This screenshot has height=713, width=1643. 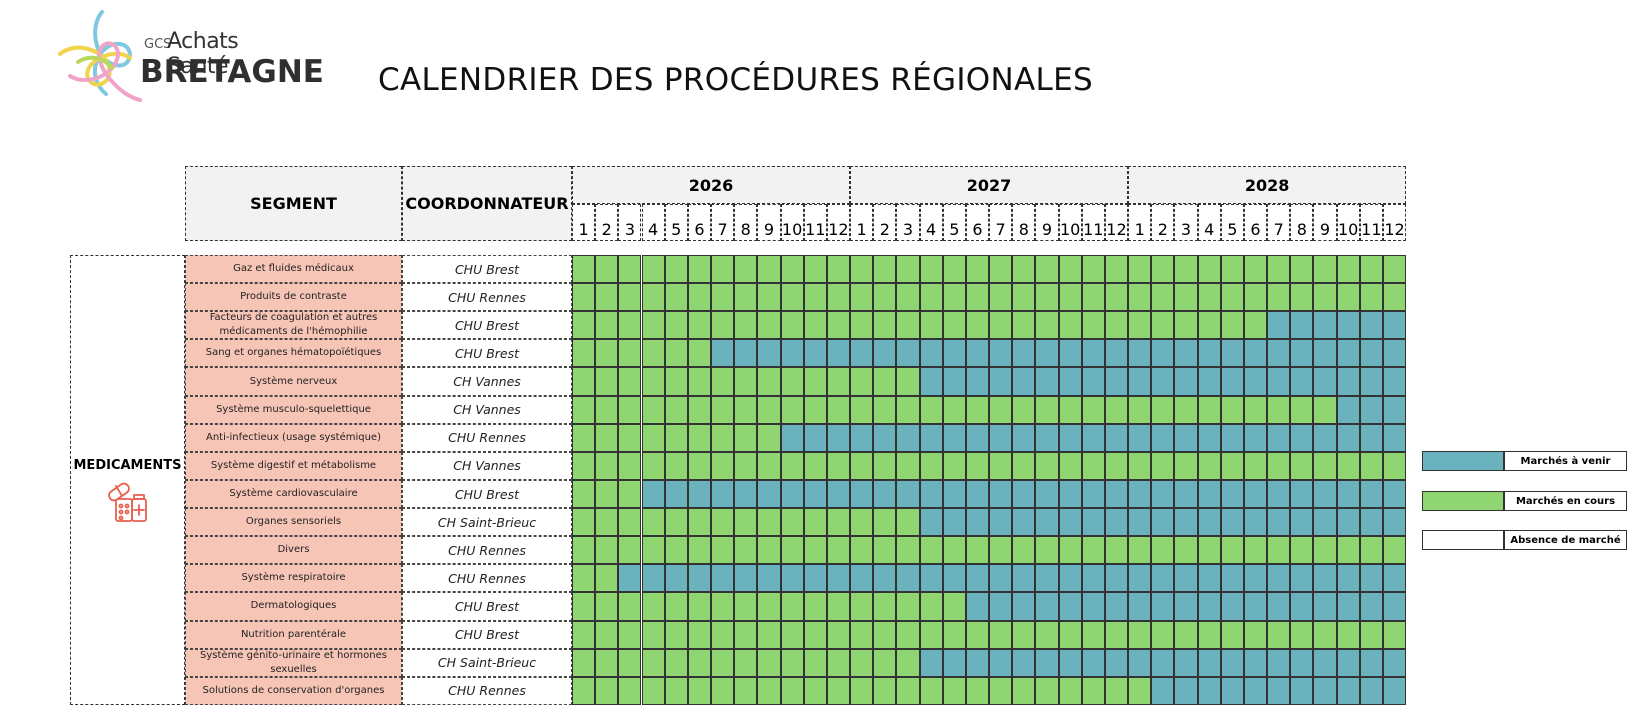 I want to click on segment-cell: Organes sensoriels, so click(x=293, y=522).